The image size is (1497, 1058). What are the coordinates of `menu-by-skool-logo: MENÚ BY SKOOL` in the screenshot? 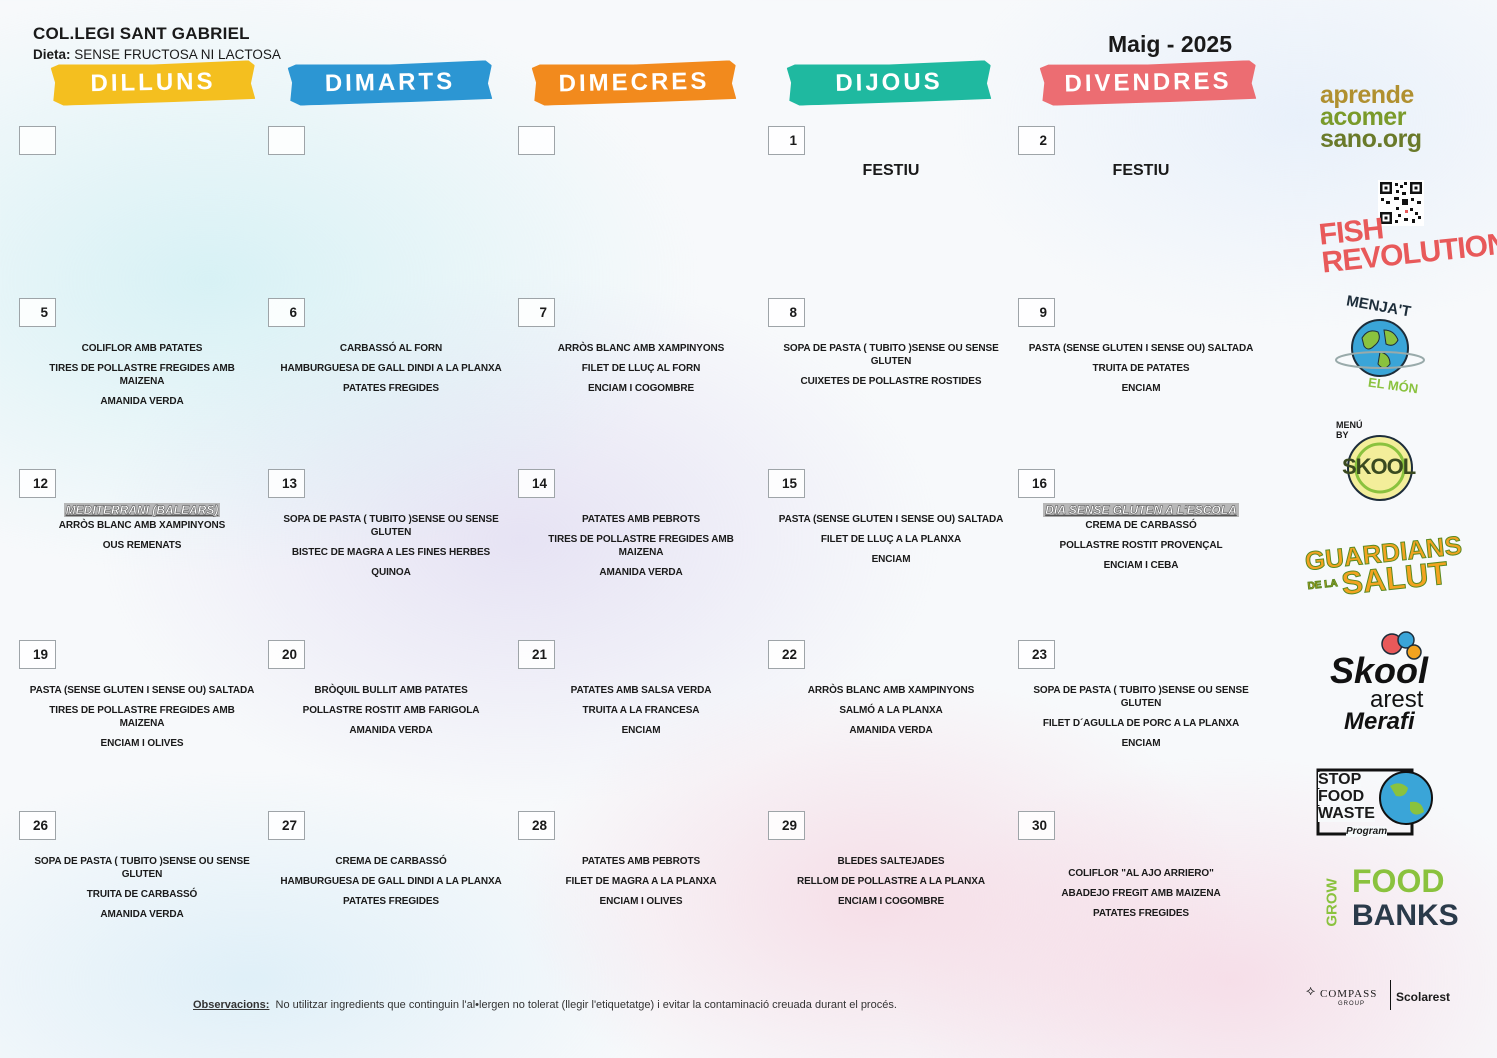 It's located at (1381, 462).